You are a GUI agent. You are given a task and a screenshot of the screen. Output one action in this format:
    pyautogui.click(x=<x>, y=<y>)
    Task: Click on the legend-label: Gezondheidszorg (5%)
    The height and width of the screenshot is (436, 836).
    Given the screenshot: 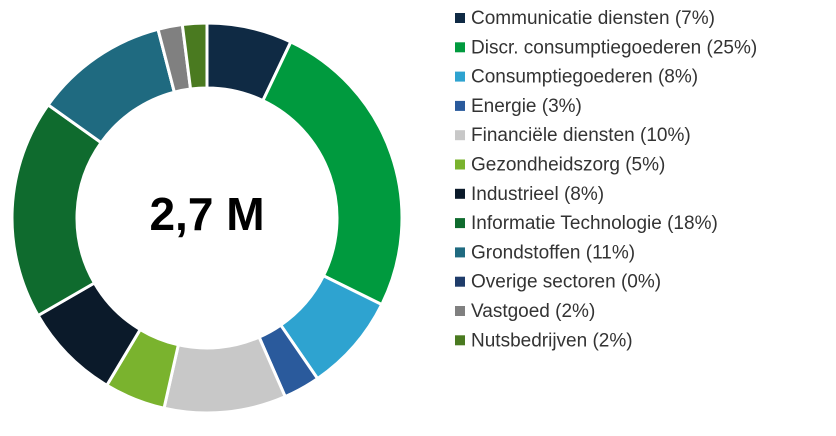 What is the action you would take?
    pyautogui.click(x=568, y=165)
    